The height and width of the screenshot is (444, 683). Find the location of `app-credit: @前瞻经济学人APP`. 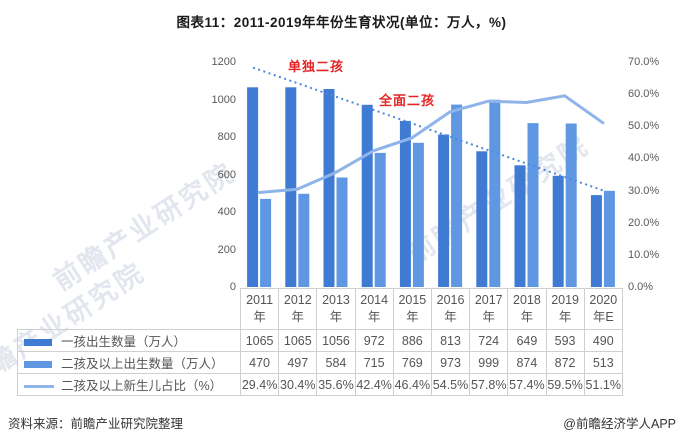

app-credit: @前瞻经济学人APP is located at coordinates (619, 424).